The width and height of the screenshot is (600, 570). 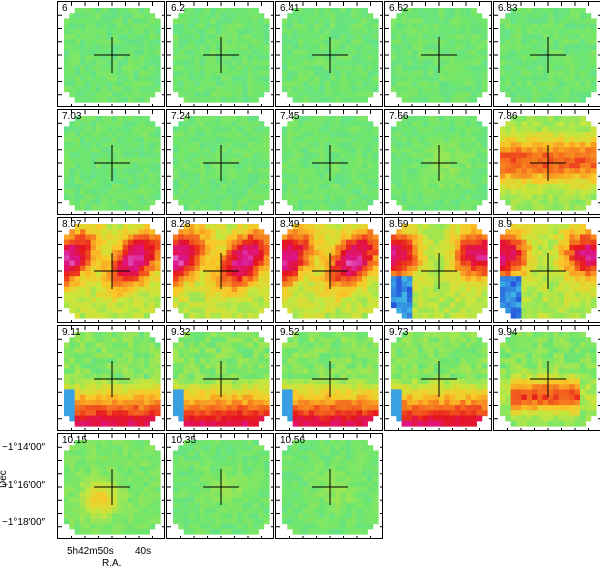 I want to click on channel-panel: 8.9, so click(x=546, y=270).